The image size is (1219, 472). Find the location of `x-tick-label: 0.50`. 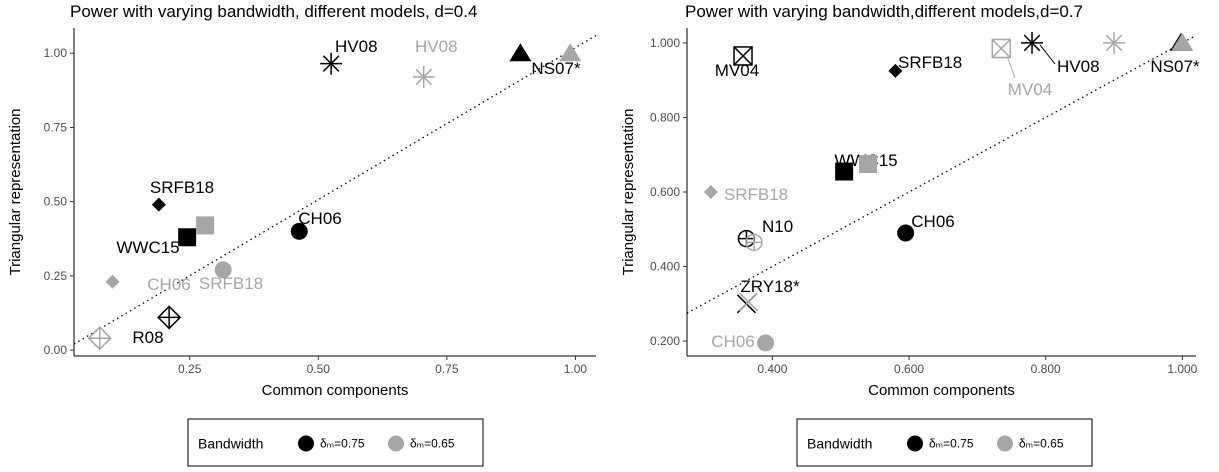

x-tick-label: 0.50 is located at coordinates (319, 369).